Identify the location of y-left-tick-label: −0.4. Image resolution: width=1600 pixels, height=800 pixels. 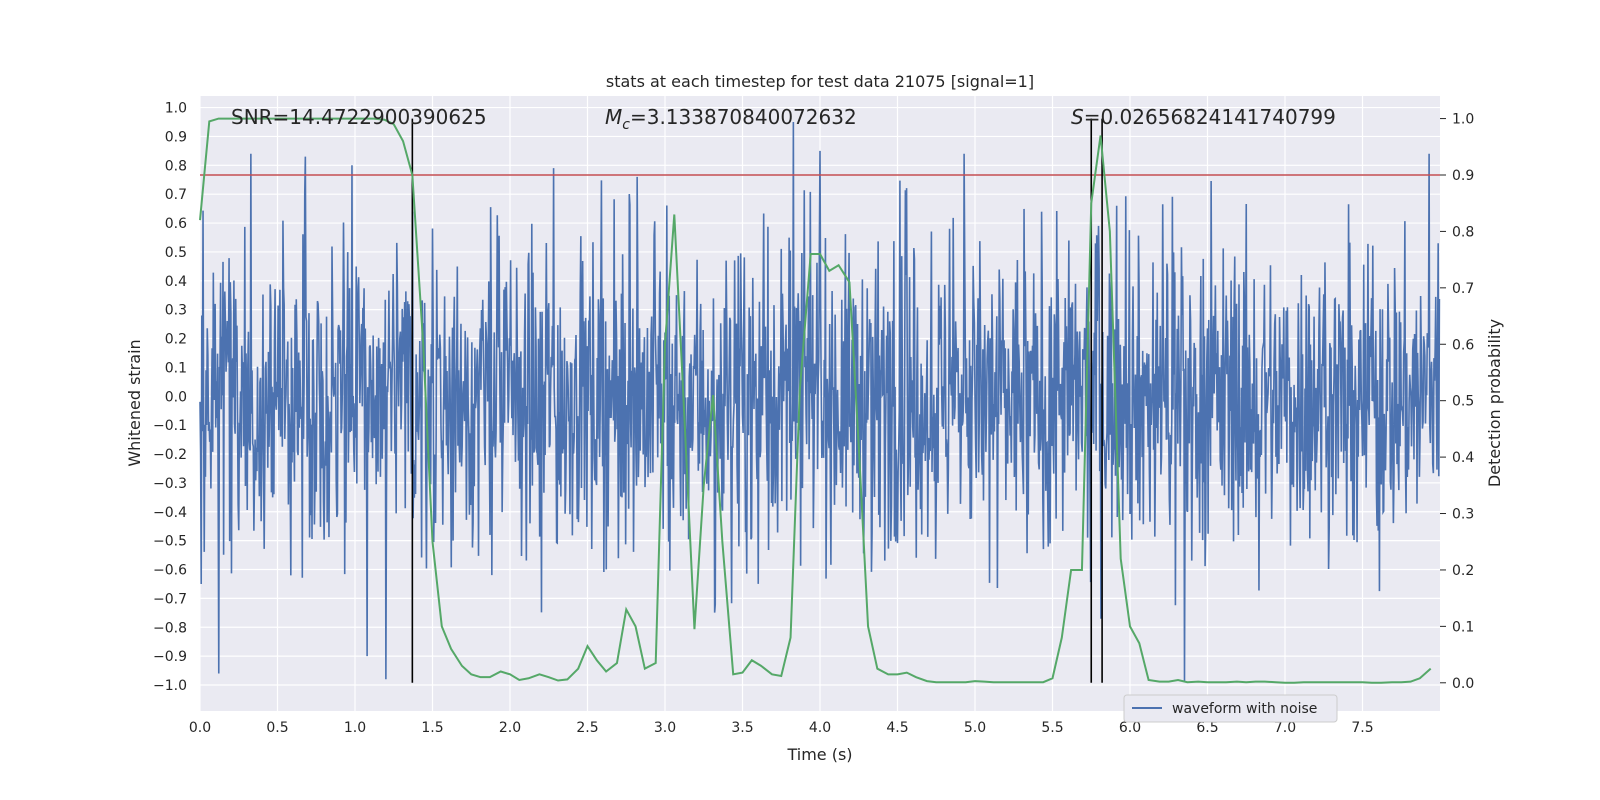
(170, 513).